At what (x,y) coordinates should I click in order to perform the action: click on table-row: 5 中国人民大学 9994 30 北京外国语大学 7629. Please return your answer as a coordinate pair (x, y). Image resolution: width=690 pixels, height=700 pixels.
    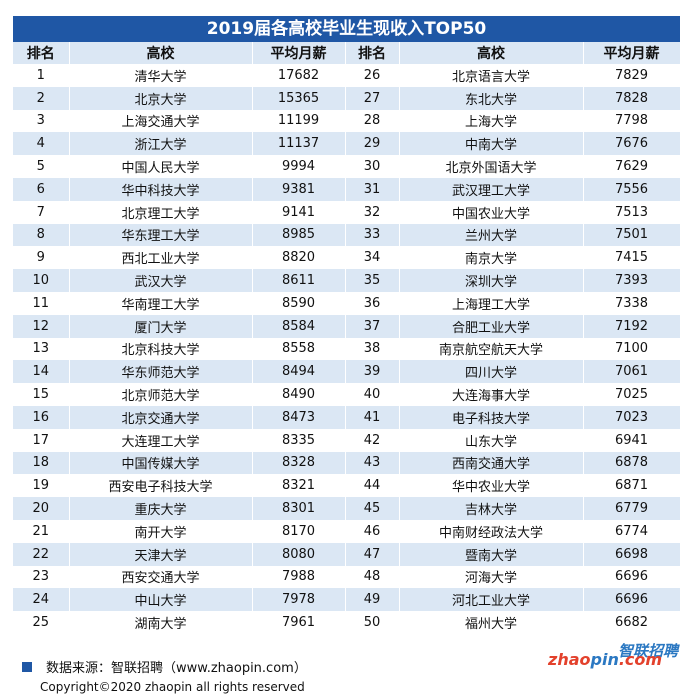
    Looking at the image, I should click on (347, 166).